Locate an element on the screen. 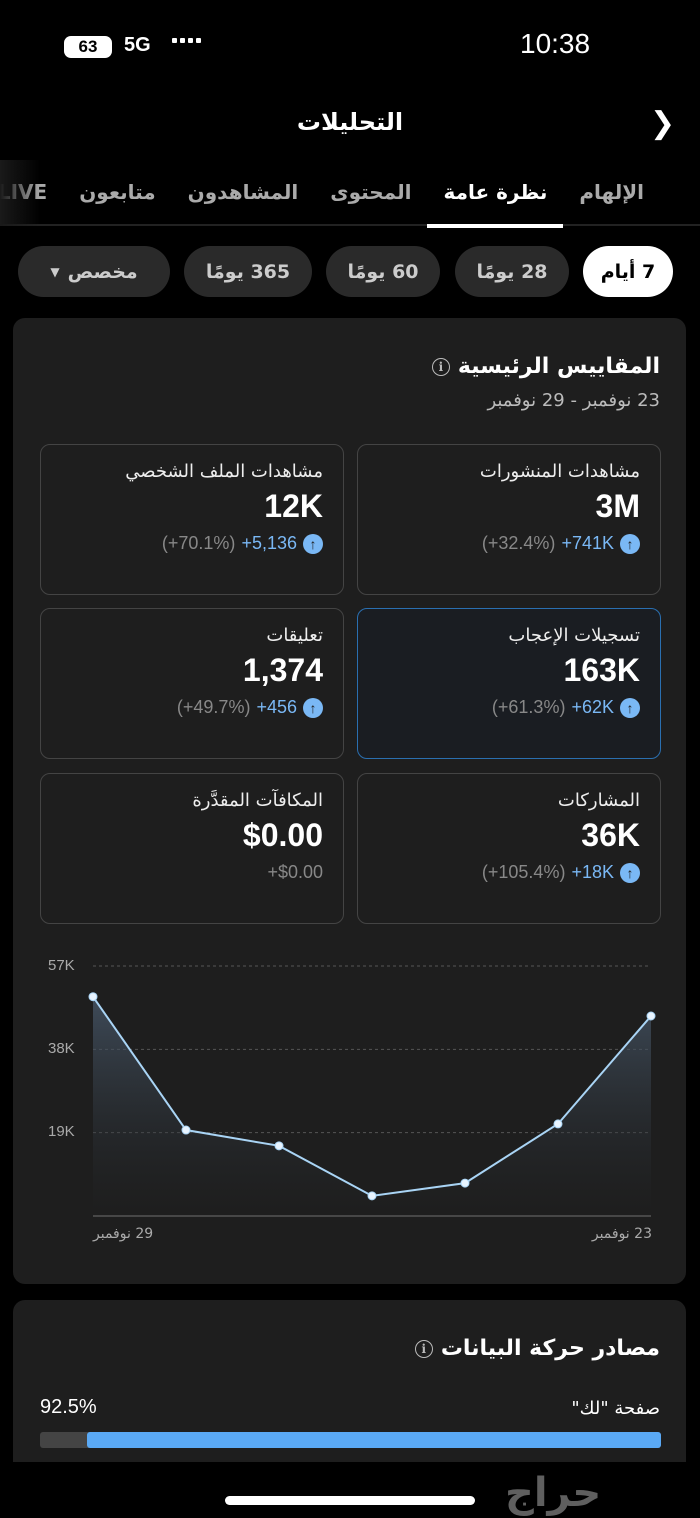  change-percent: (+105.4%) is located at coordinates (523, 872).